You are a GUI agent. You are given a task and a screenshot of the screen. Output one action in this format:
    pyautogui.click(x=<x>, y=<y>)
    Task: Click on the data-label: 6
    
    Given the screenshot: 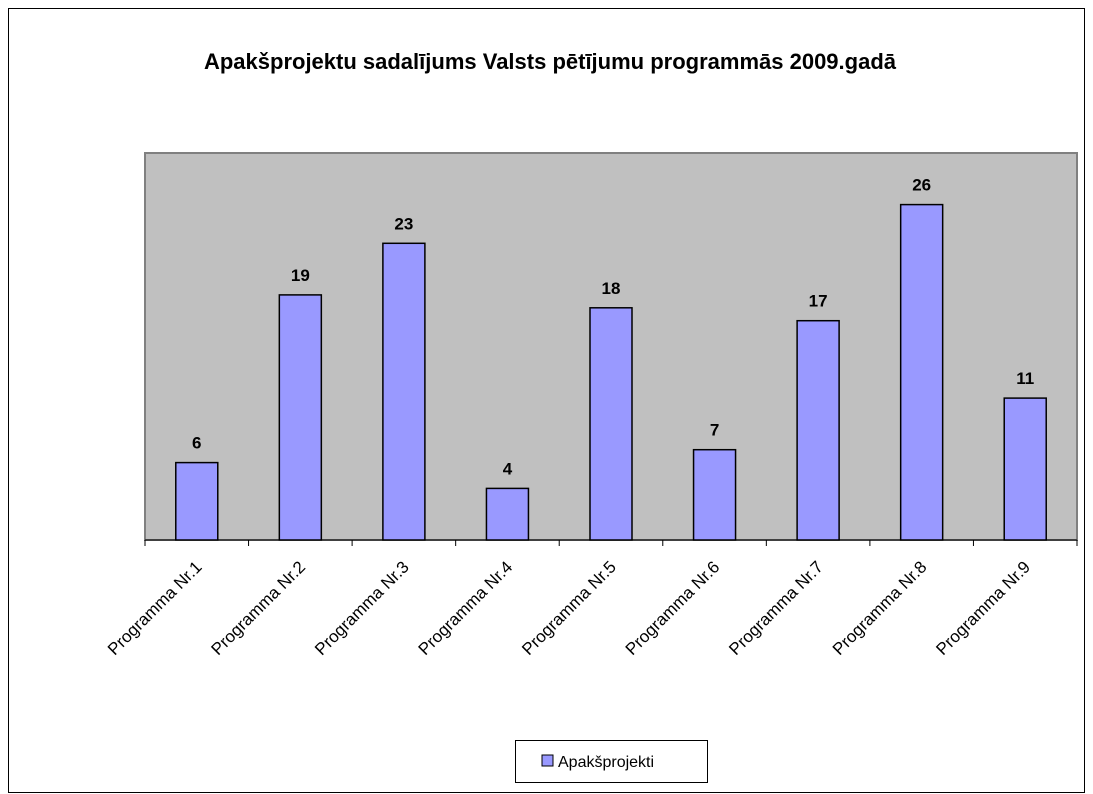 What is the action you would take?
    pyautogui.click(x=196, y=443)
    